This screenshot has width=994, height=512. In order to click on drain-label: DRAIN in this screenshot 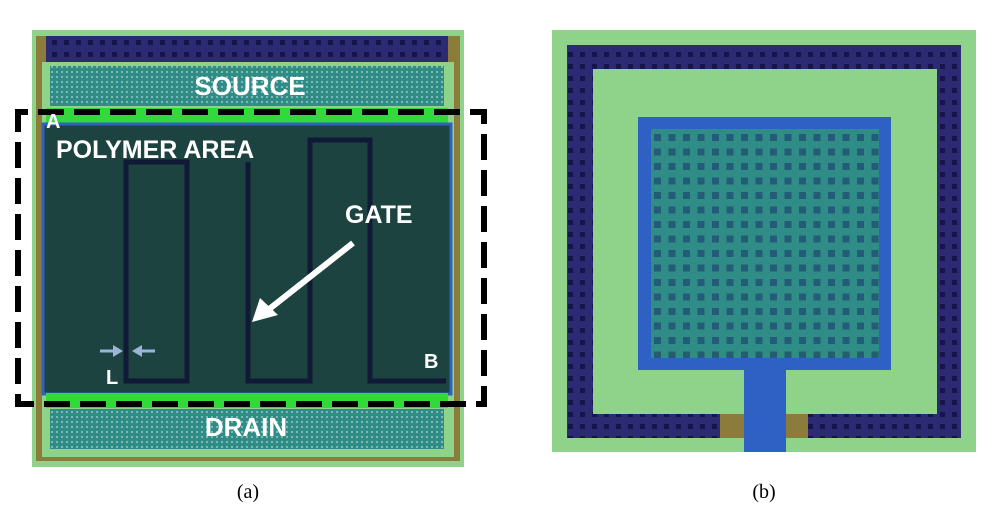, I will do `click(246, 427)`.